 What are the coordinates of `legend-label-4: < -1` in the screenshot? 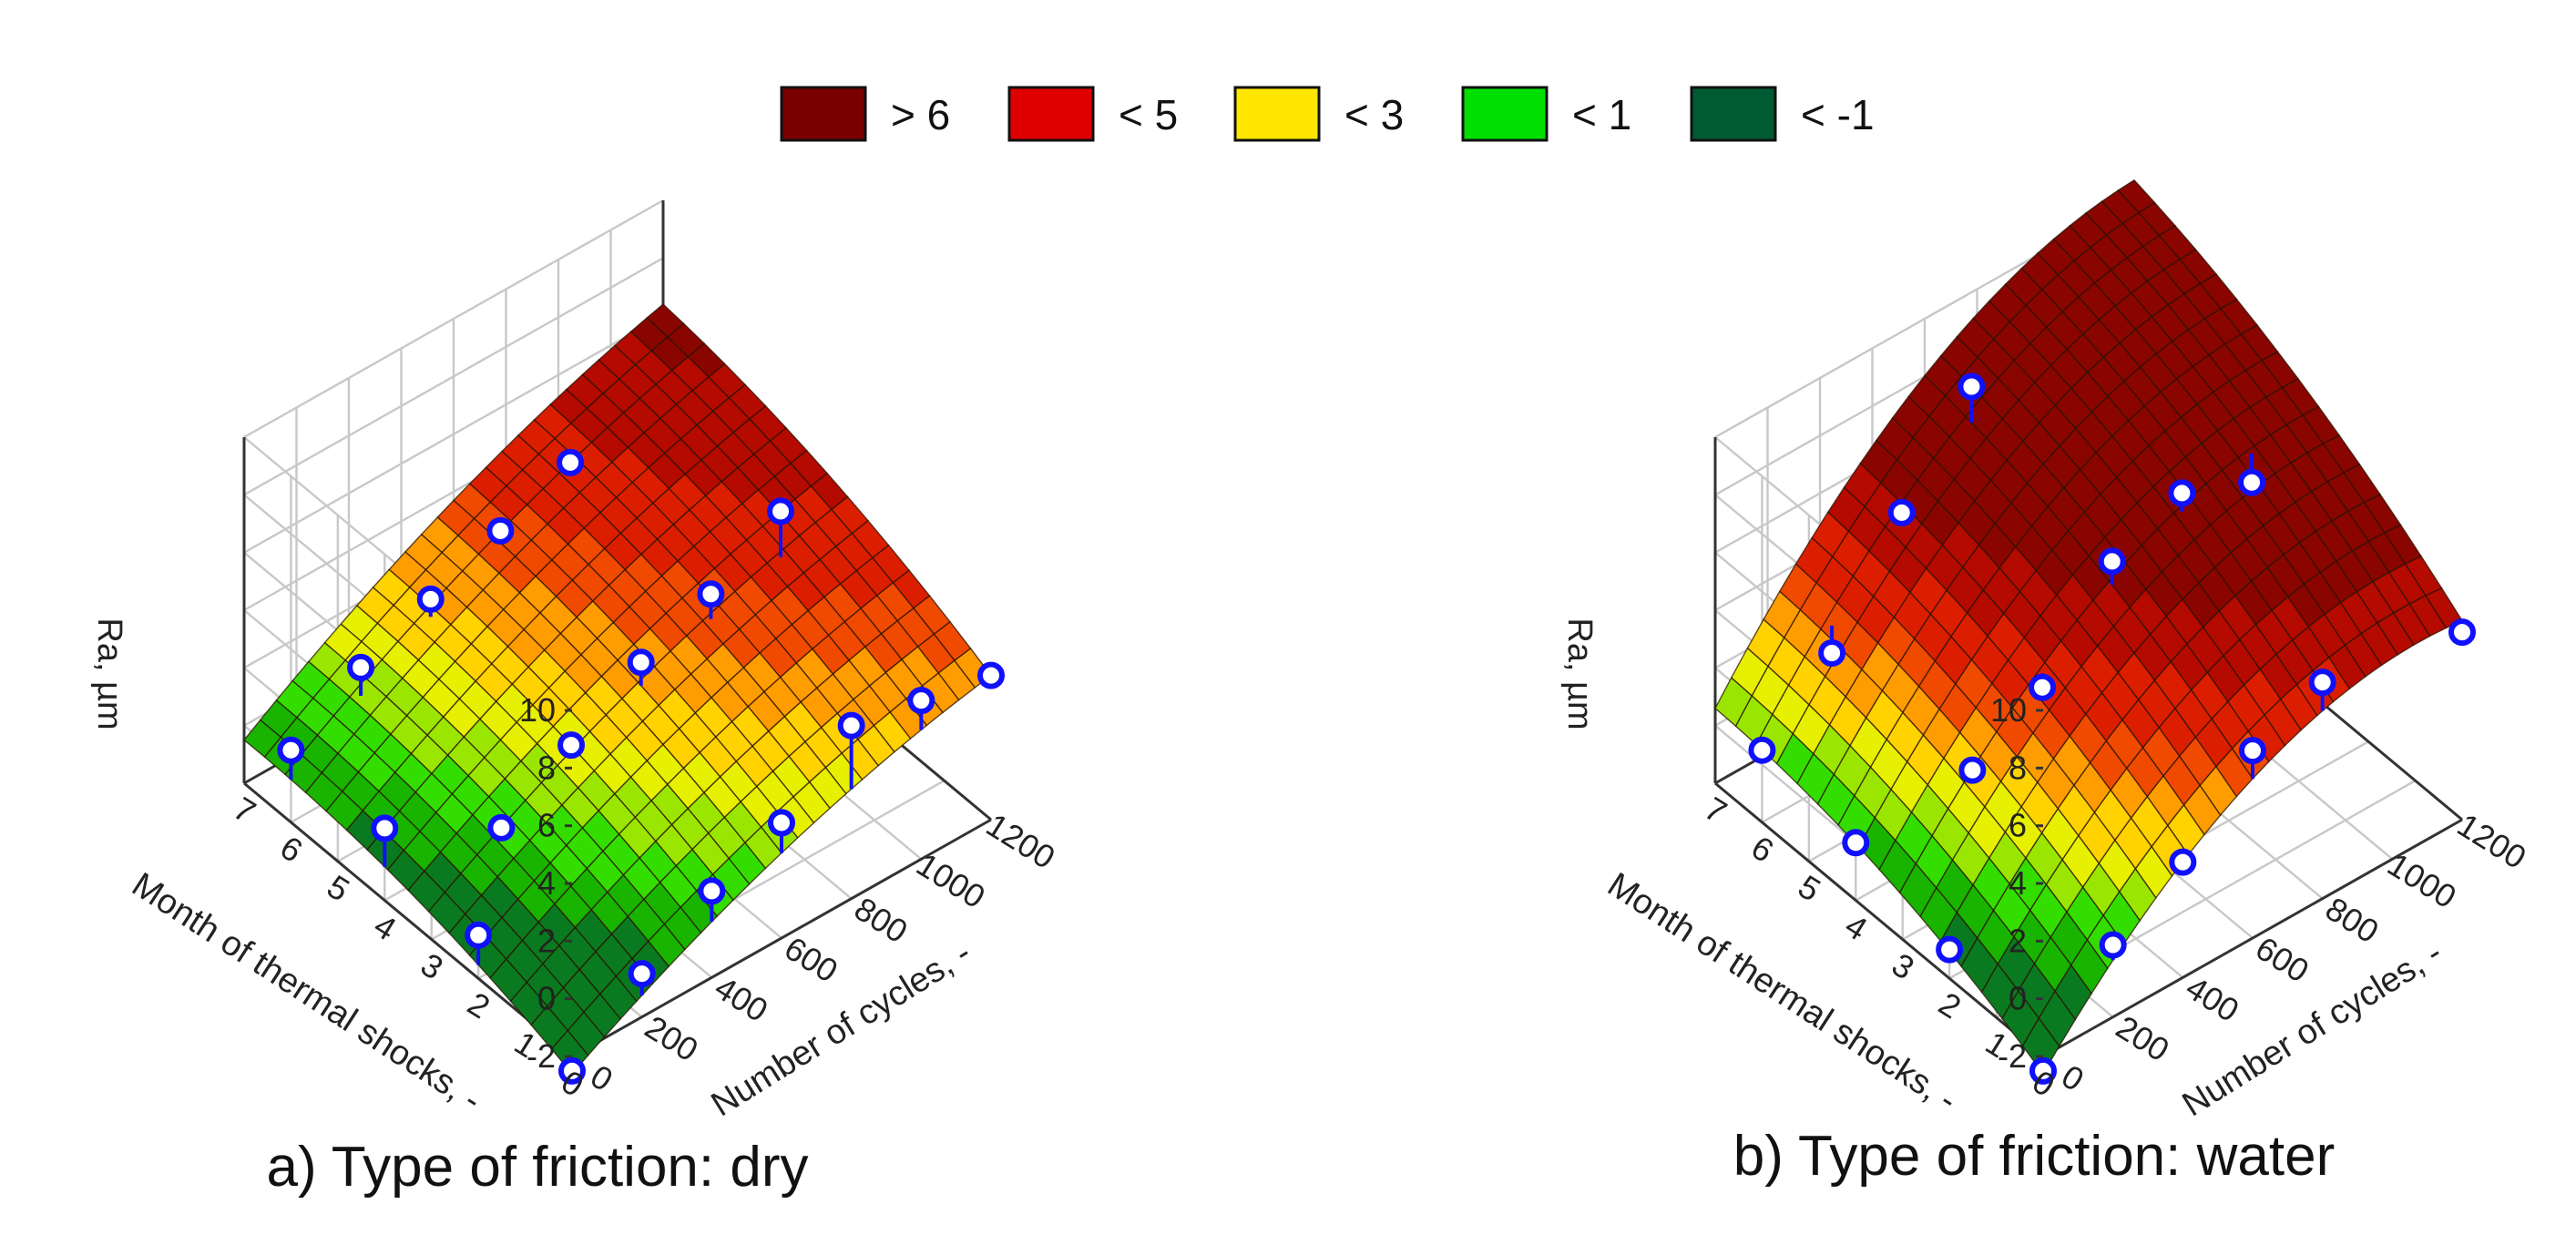 It's located at (1838, 115).